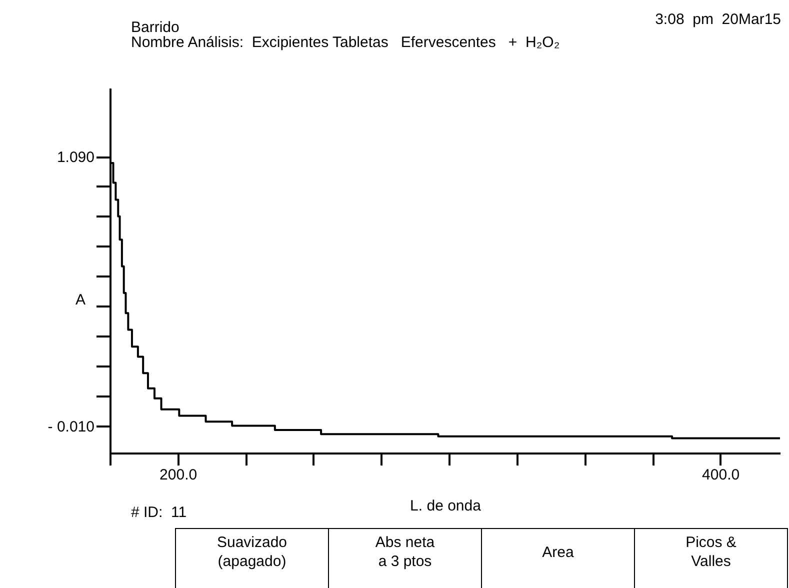 This screenshot has height=588, width=789. I want to click on y-tick-label: 1.090, so click(75, 157).